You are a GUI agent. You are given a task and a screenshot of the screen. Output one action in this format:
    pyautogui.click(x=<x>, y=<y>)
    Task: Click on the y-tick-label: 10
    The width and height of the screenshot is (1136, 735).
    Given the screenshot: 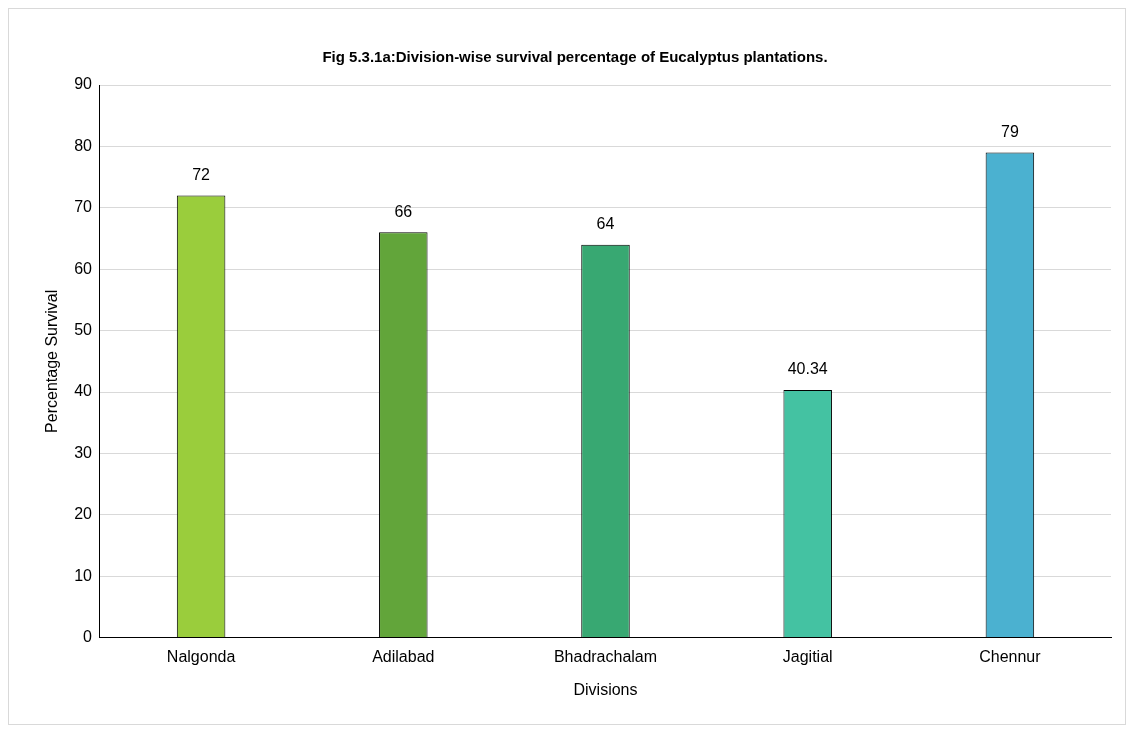 What is the action you would take?
    pyautogui.click(x=83, y=575)
    